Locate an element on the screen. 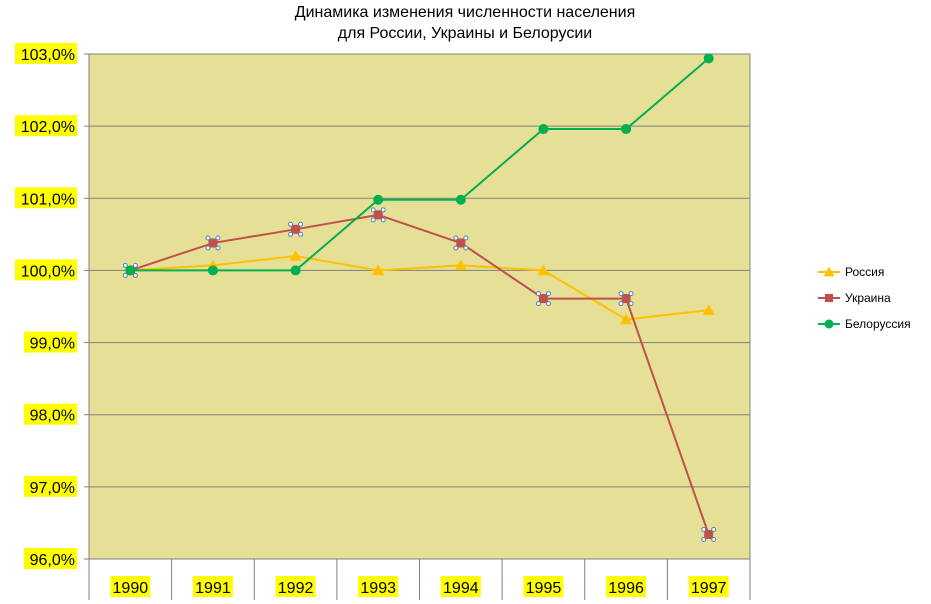 The width and height of the screenshot is (931, 604). y-tick-label: 101,0% is located at coordinates (48, 199).